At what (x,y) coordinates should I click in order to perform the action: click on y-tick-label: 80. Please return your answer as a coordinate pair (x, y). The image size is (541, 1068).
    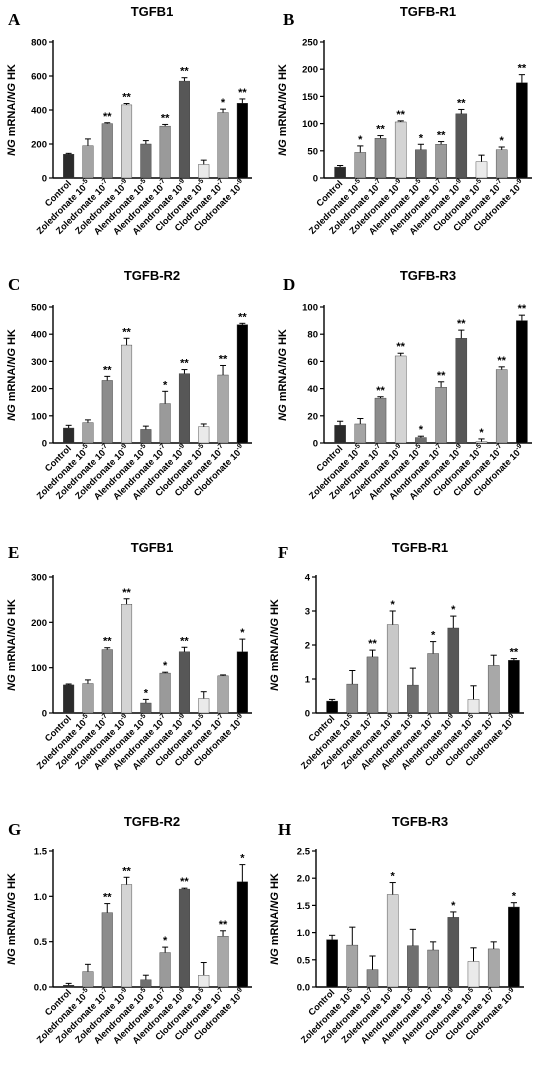
    Looking at the image, I should click on (312, 335).